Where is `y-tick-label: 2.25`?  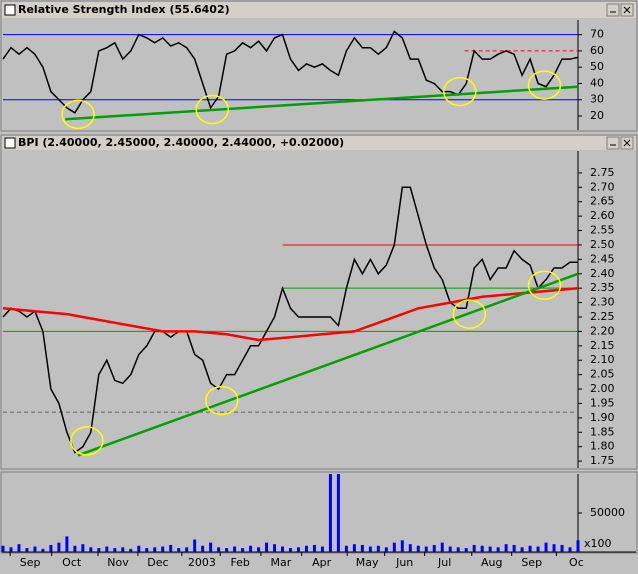 y-tick-label: 2.25 is located at coordinates (602, 316).